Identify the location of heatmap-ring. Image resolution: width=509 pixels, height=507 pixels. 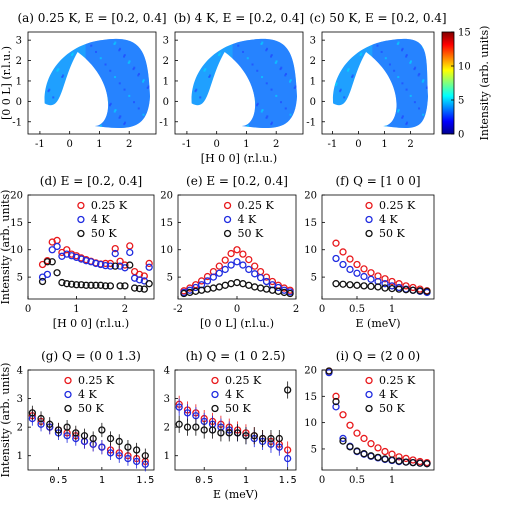
(73, 101).